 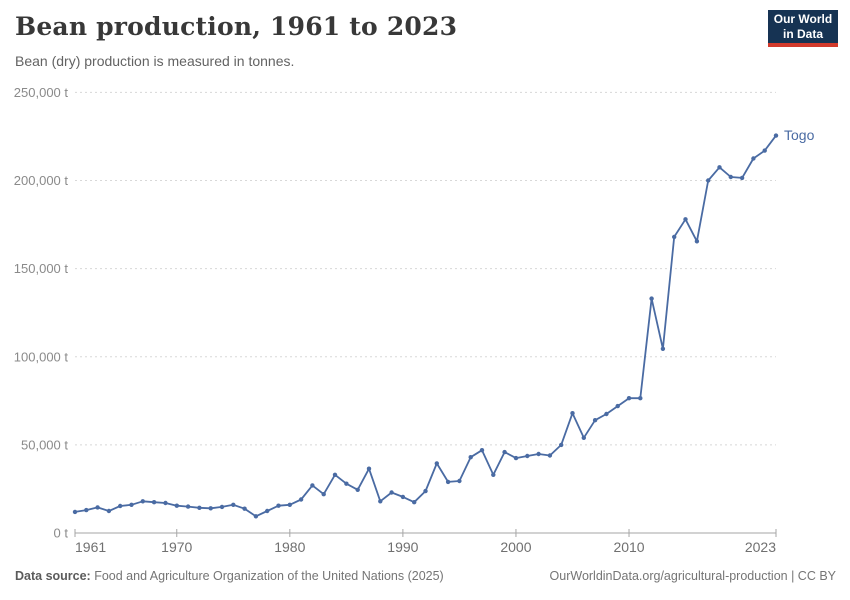 What do you see at coordinates (515, 547) in the screenshot?
I see `x-axis-tick-label: 2000` at bounding box center [515, 547].